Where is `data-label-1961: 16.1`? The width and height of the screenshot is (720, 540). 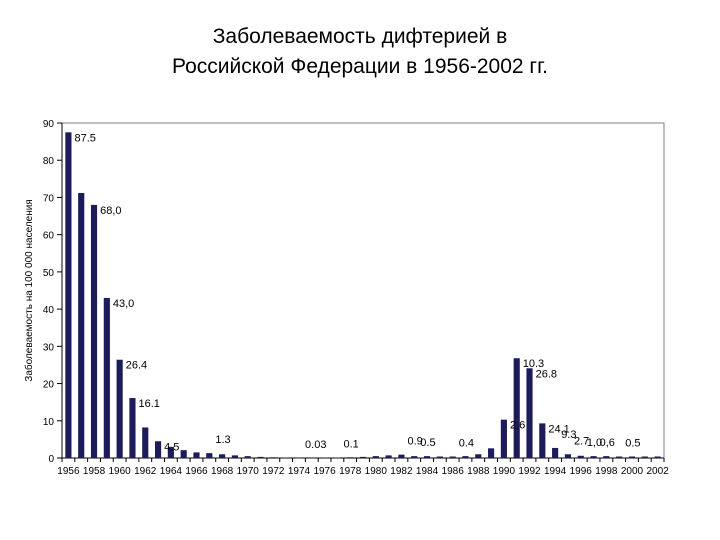 data-label-1961: 16.1 is located at coordinates (149, 404).